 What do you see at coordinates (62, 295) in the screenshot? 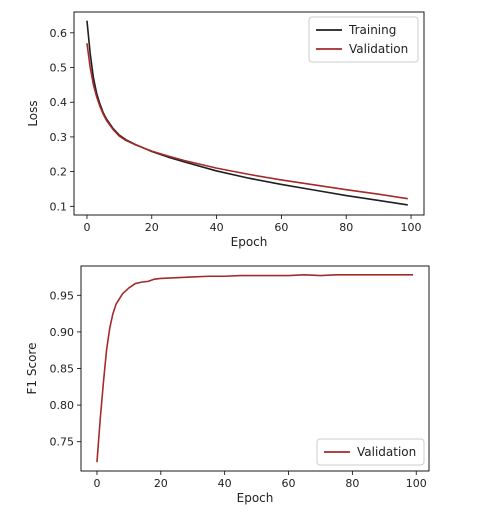
I see `y-tick-label: 0.95` at bounding box center [62, 295].